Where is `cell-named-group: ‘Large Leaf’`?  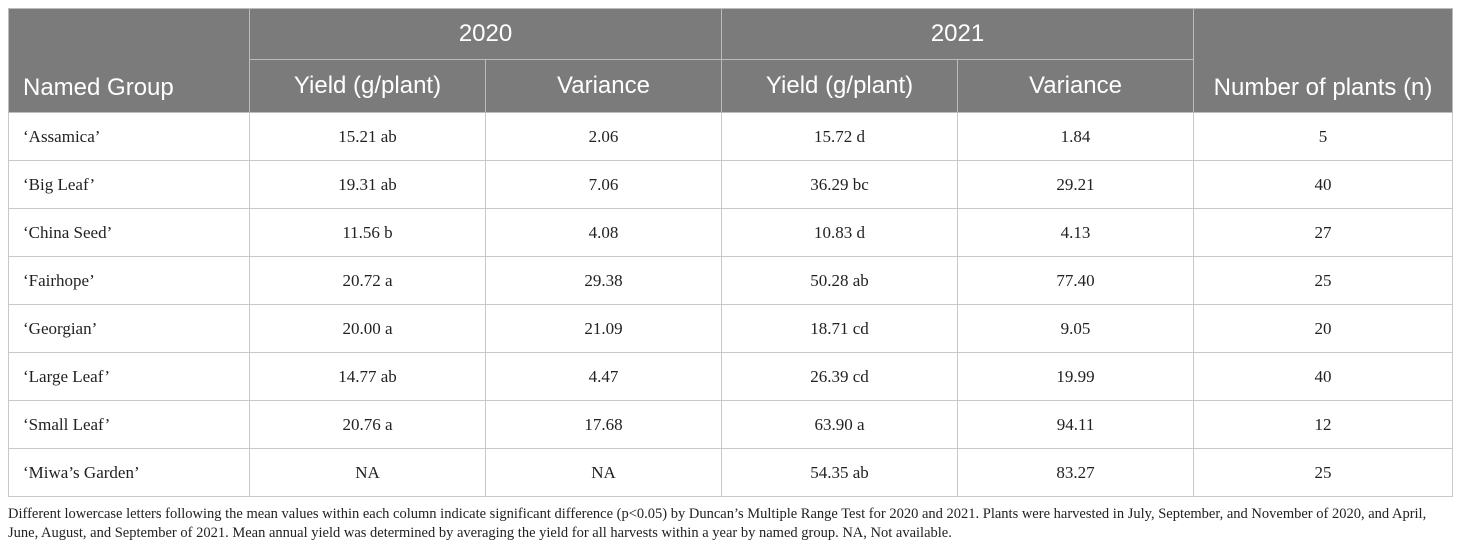 cell-named-group: ‘Large Leaf’ is located at coordinates (129, 376).